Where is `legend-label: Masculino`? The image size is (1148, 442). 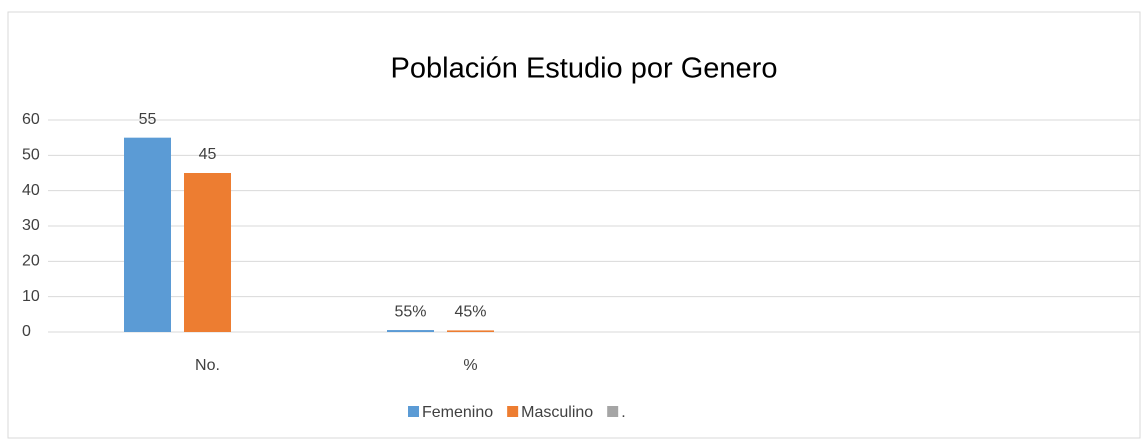
legend-label: Masculino is located at coordinates (557, 412).